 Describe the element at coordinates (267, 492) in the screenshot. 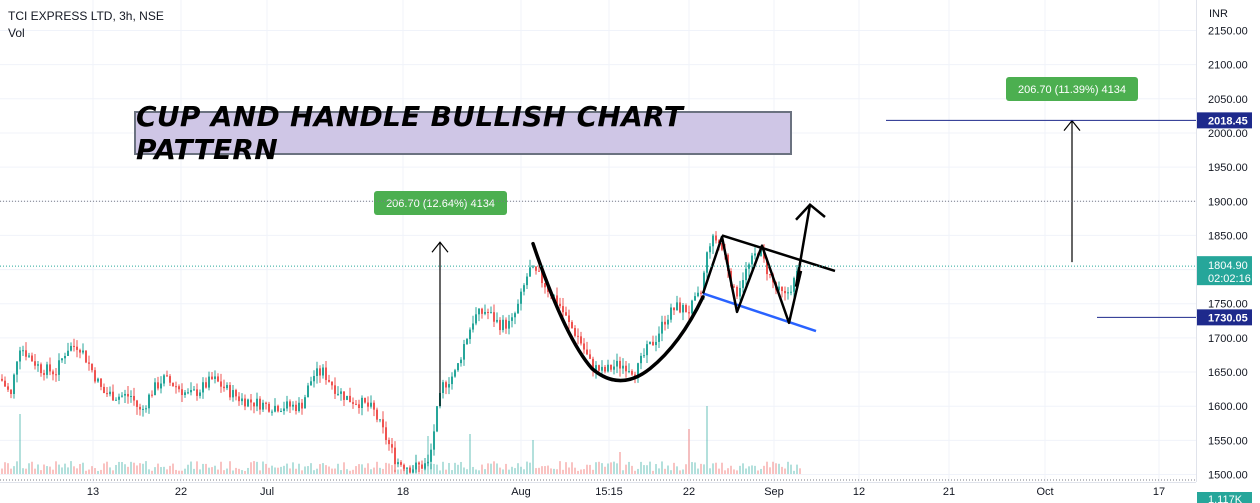

I see `time-tick-label: Jul` at that location.